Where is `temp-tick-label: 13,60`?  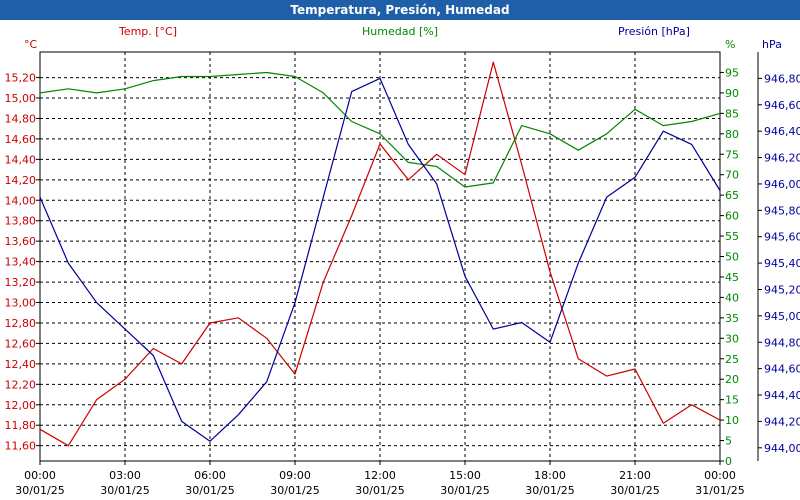
temp-tick-label: 13,60 is located at coordinates (21, 241).